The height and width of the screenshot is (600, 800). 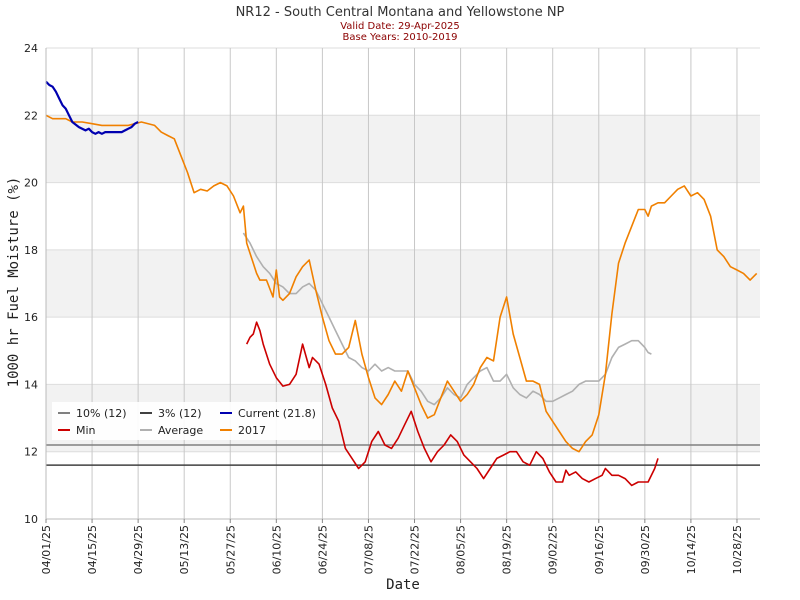 What do you see at coordinates (452, 404) in the screenshot?
I see `series-line-min` at bounding box center [452, 404].